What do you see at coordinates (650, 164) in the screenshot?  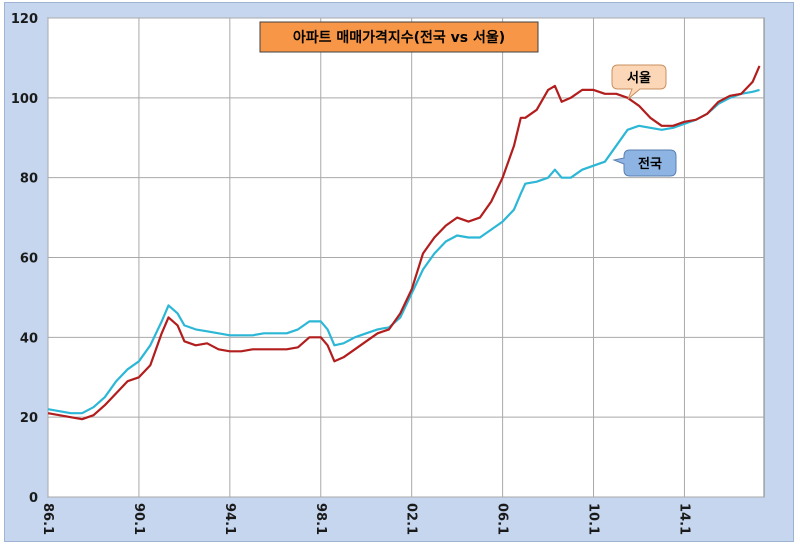 I see `national-callout-label: 전국` at bounding box center [650, 164].